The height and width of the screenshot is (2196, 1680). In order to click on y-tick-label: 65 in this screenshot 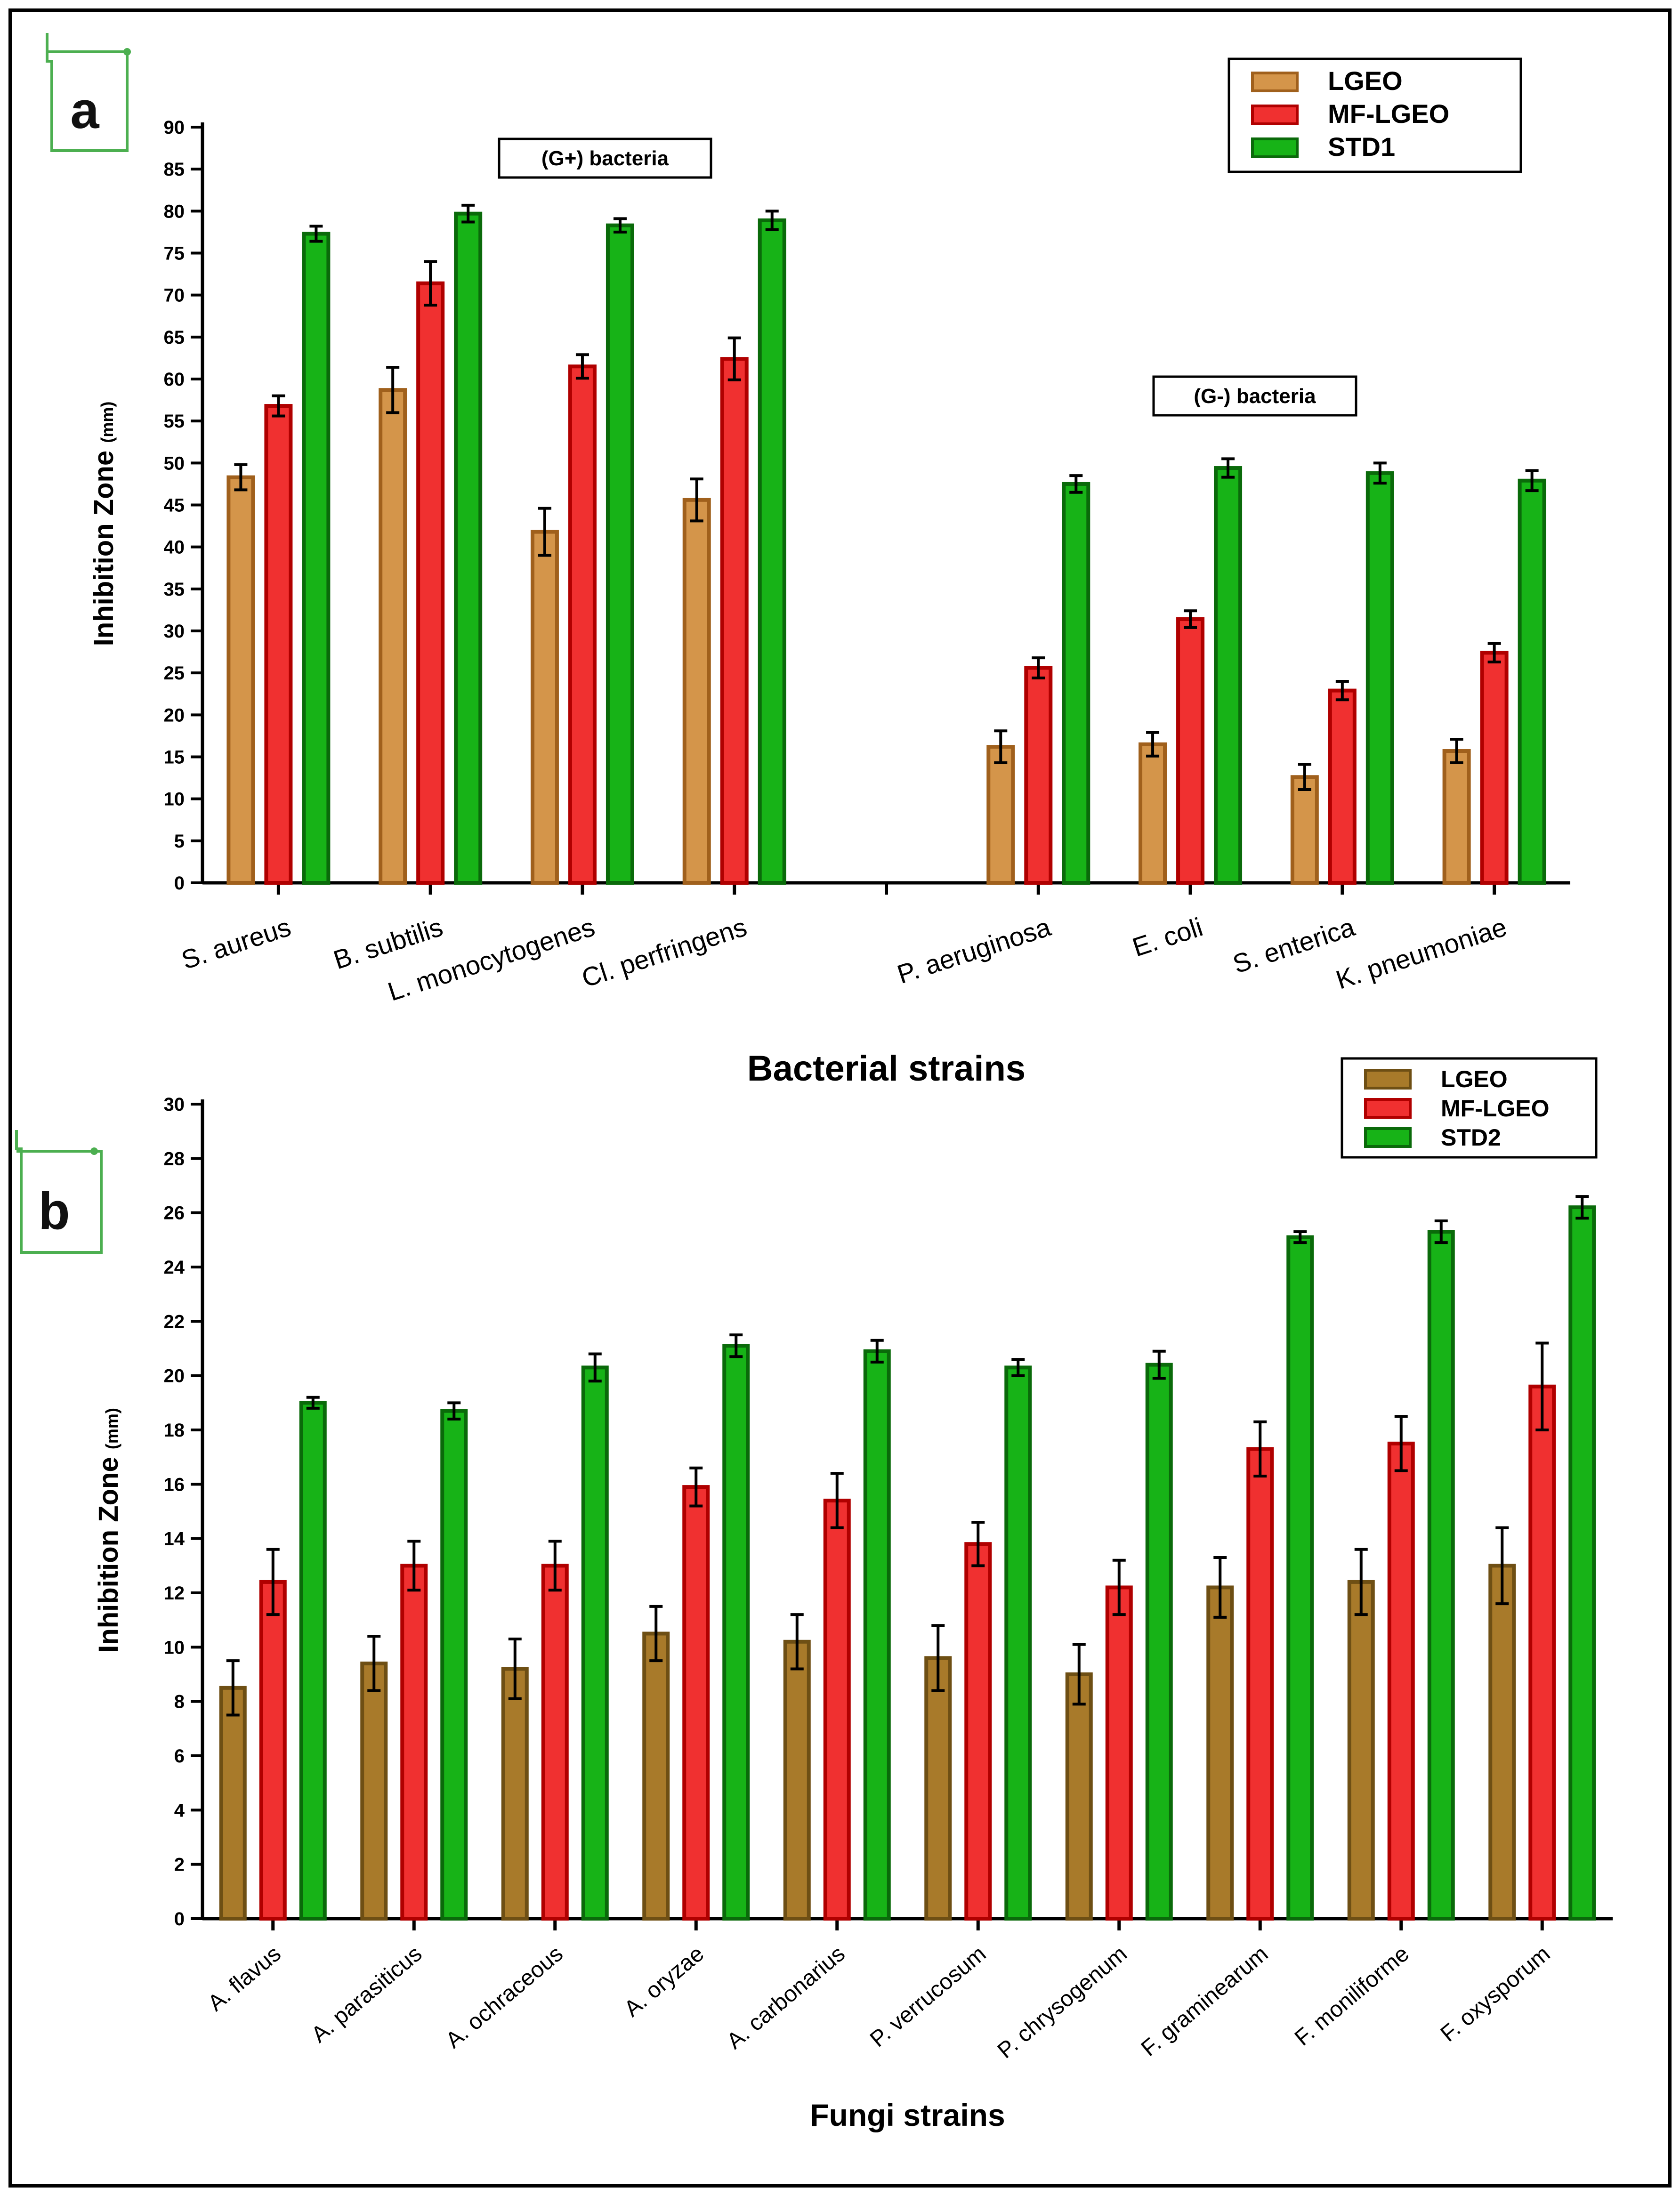, I will do `click(175, 337)`.